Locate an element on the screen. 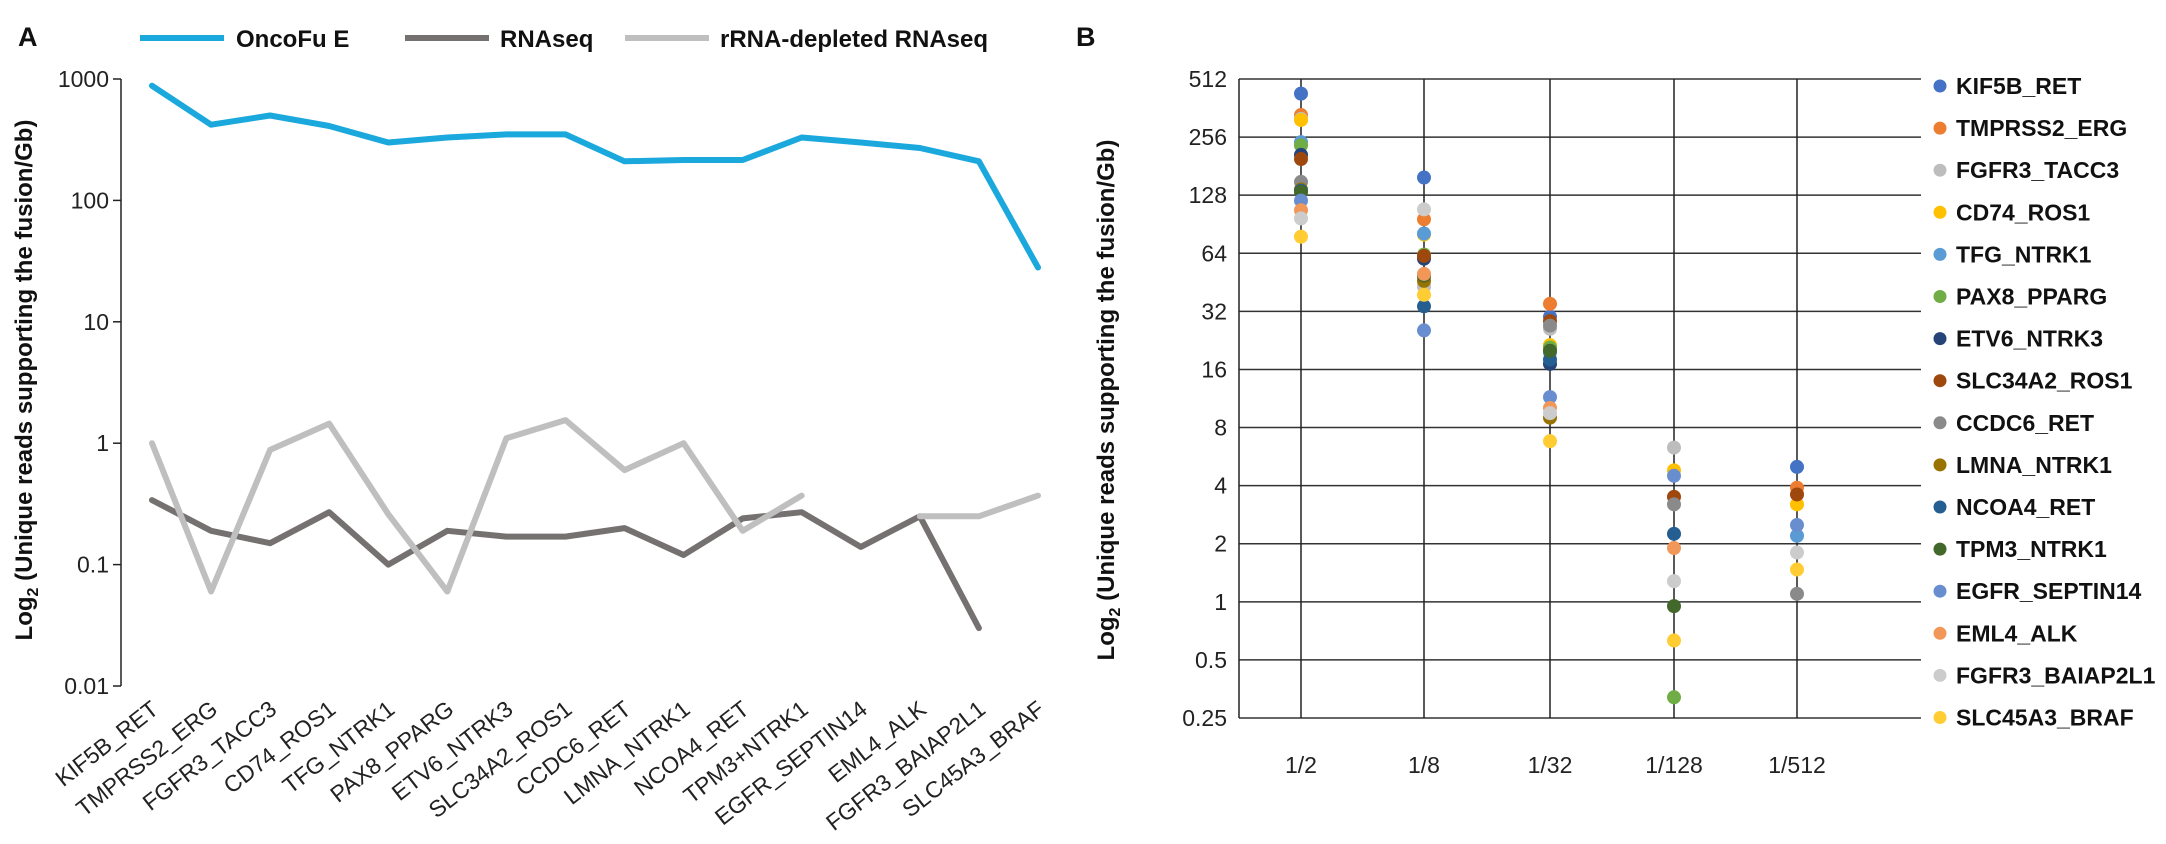  y-tick-label: 10 is located at coordinates (96, 322).